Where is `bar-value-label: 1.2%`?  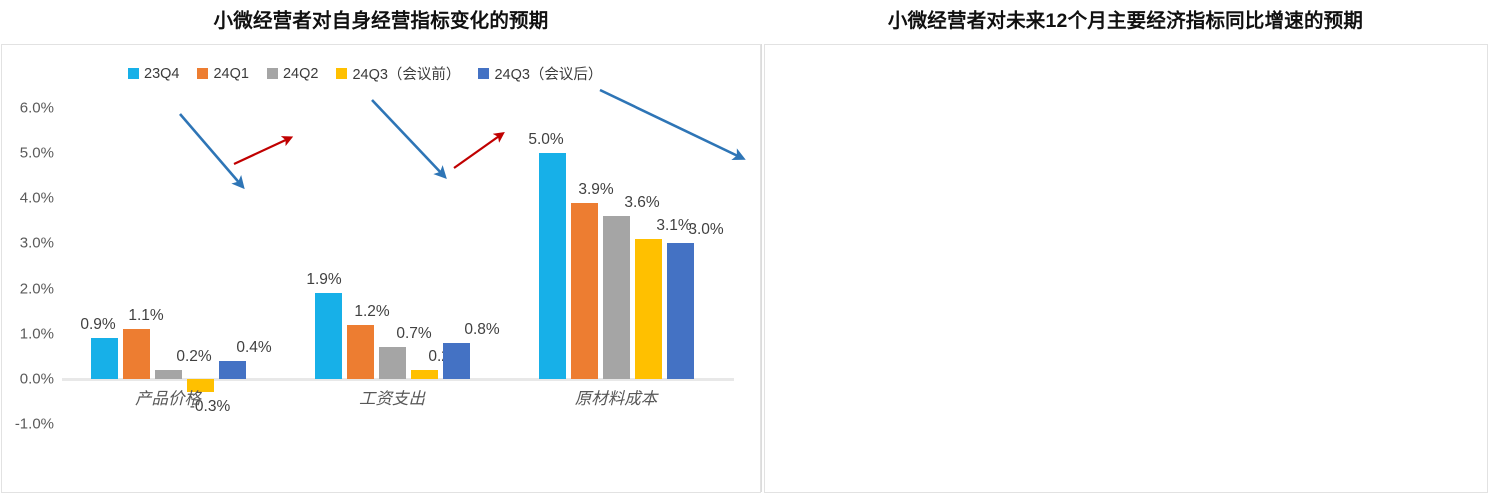 bar-value-label: 1.2% is located at coordinates (372, 311).